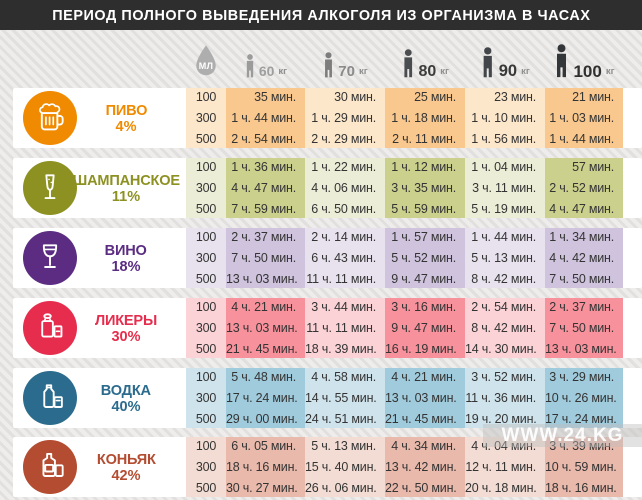 This screenshot has width=642, height=500. Describe the element at coordinates (435, 96) in the screenshot. I see `time-value: 25 мин.` at that location.